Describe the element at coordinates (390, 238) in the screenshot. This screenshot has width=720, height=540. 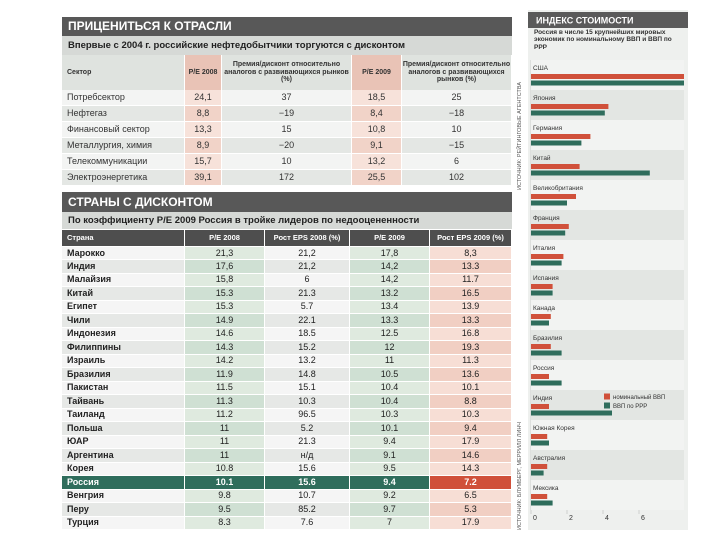
I see `column-header: P/E 2009` at that location.